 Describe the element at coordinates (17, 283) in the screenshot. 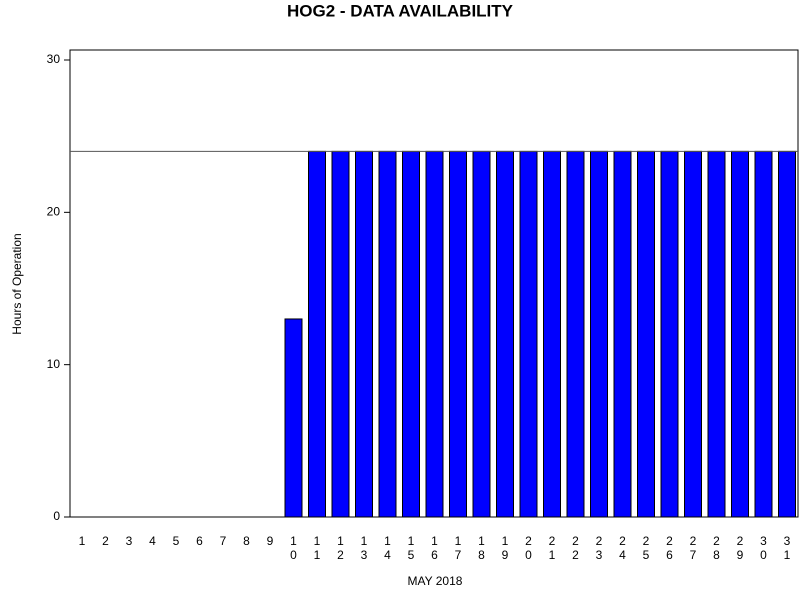

I see `y-axis-label: Hours of Operation` at that location.